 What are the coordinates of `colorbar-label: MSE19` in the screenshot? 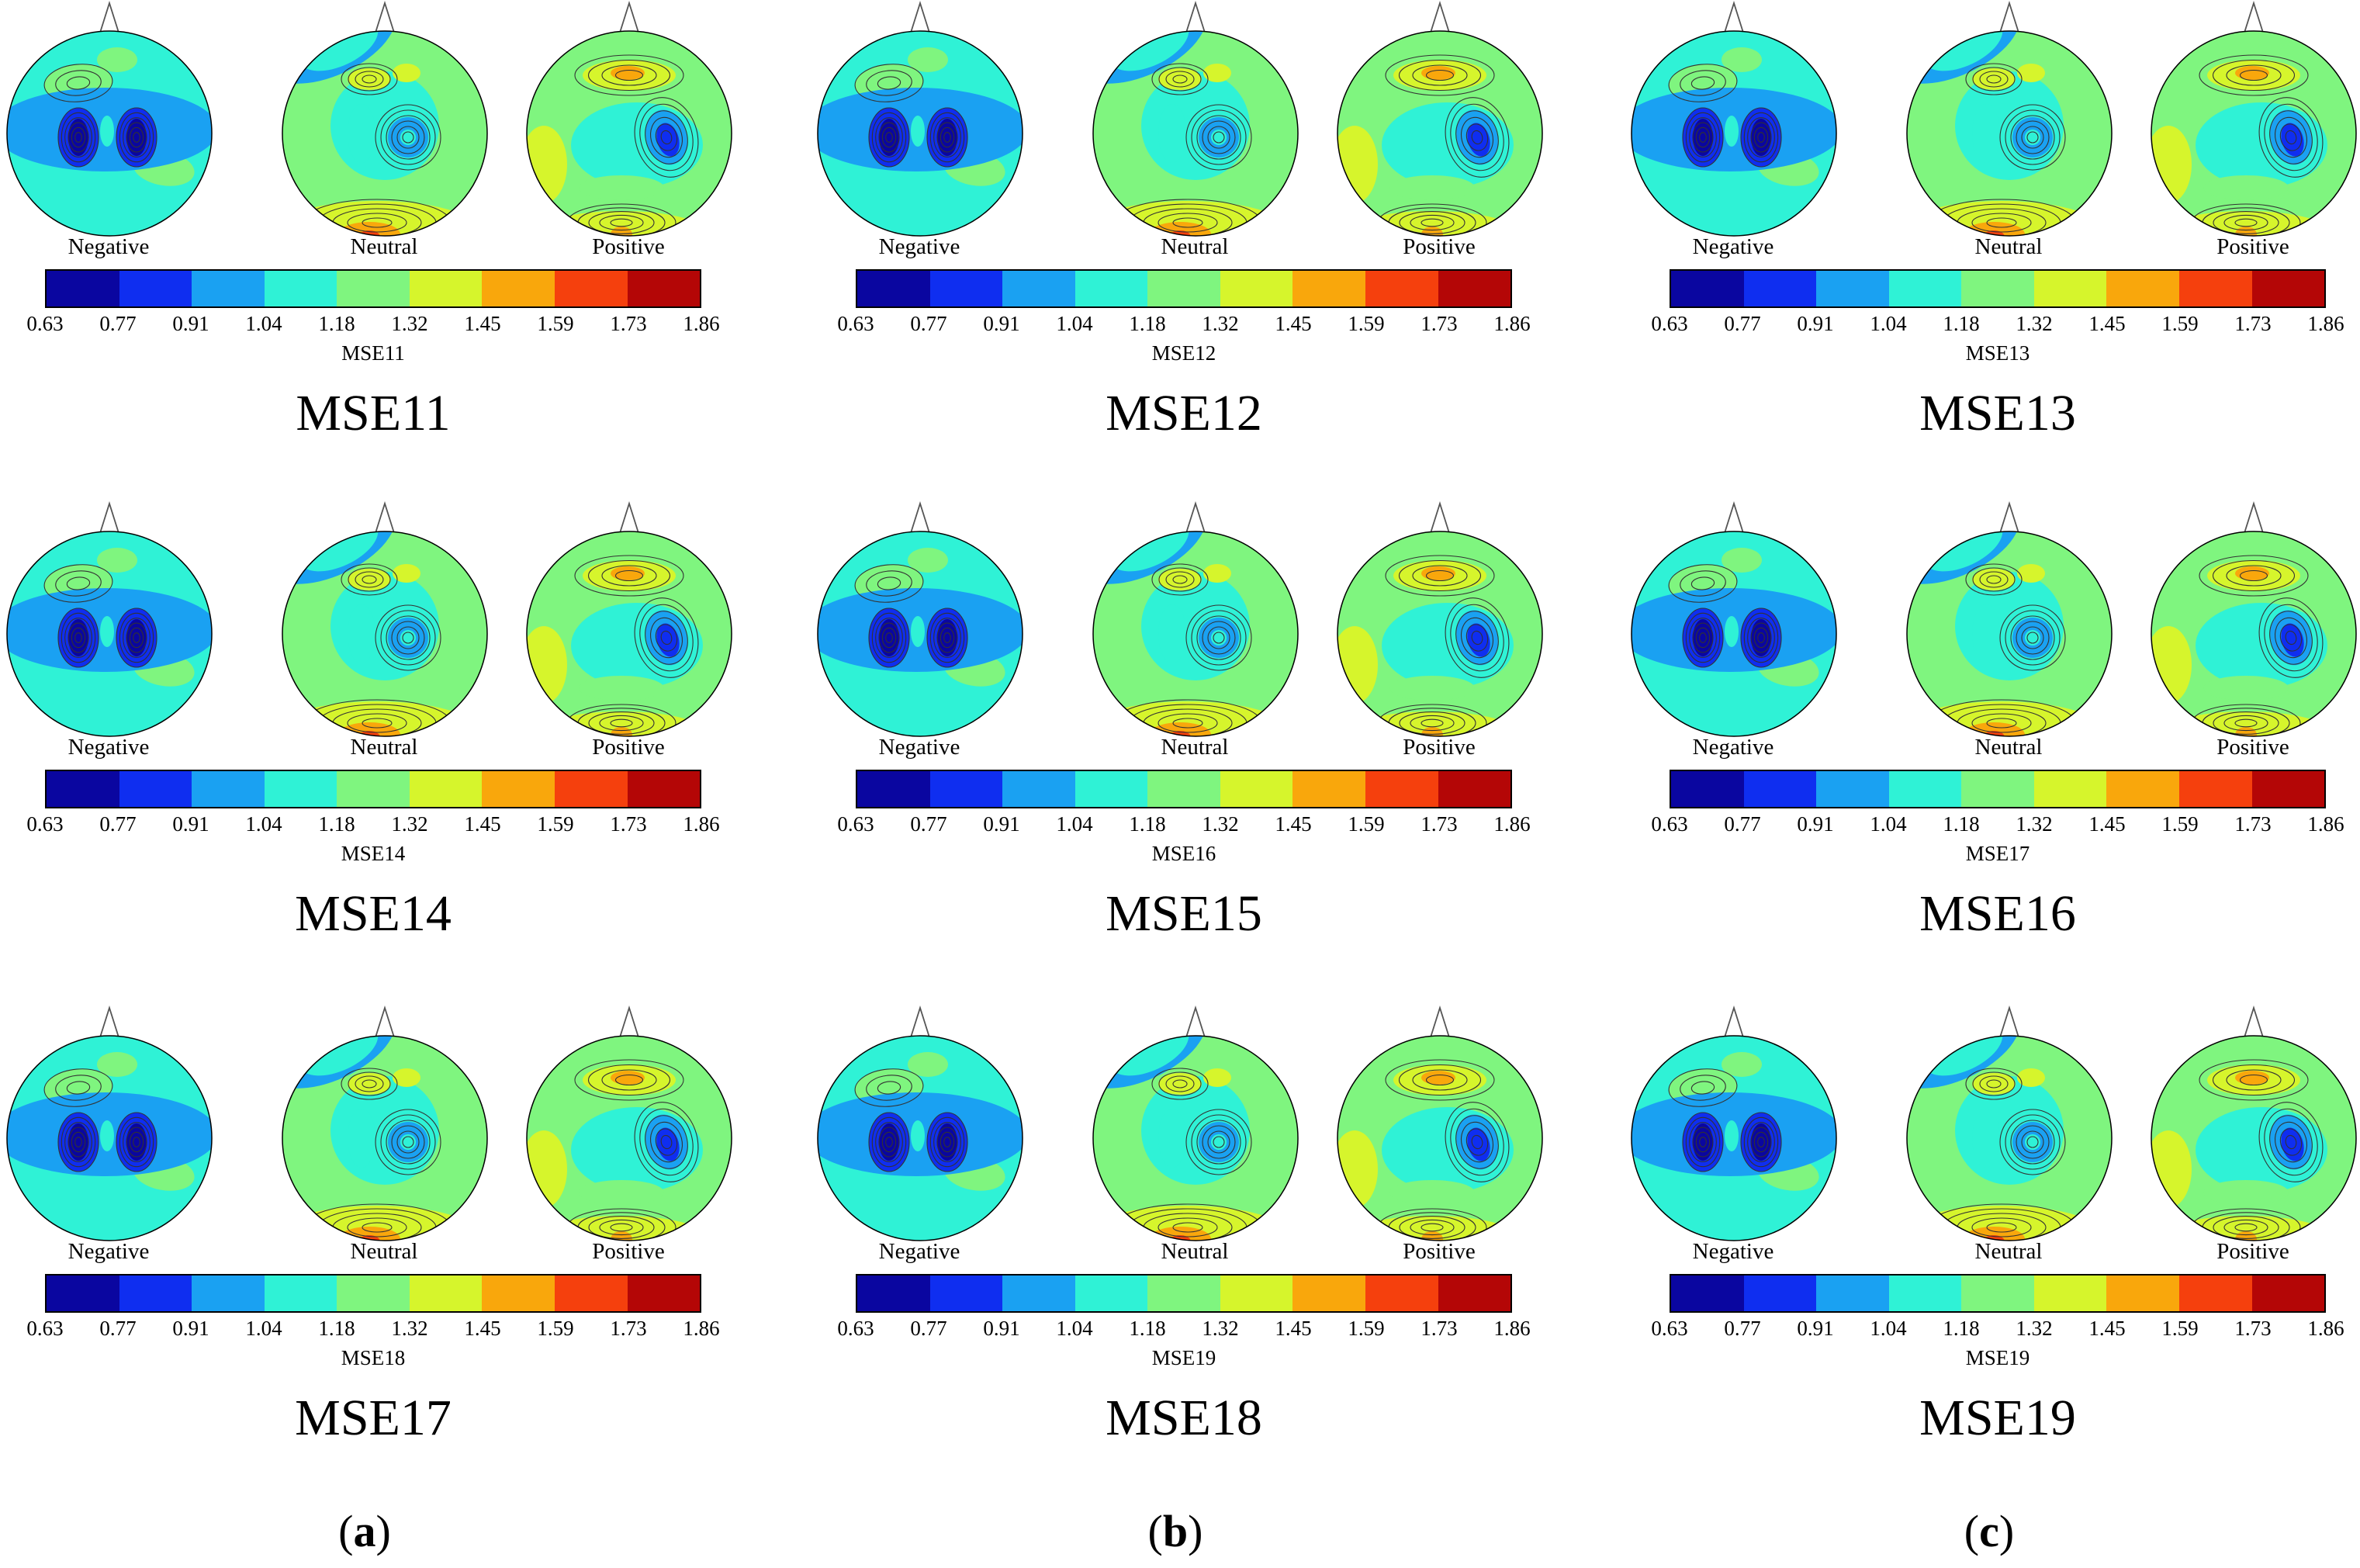 It's located at (1183, 1358).